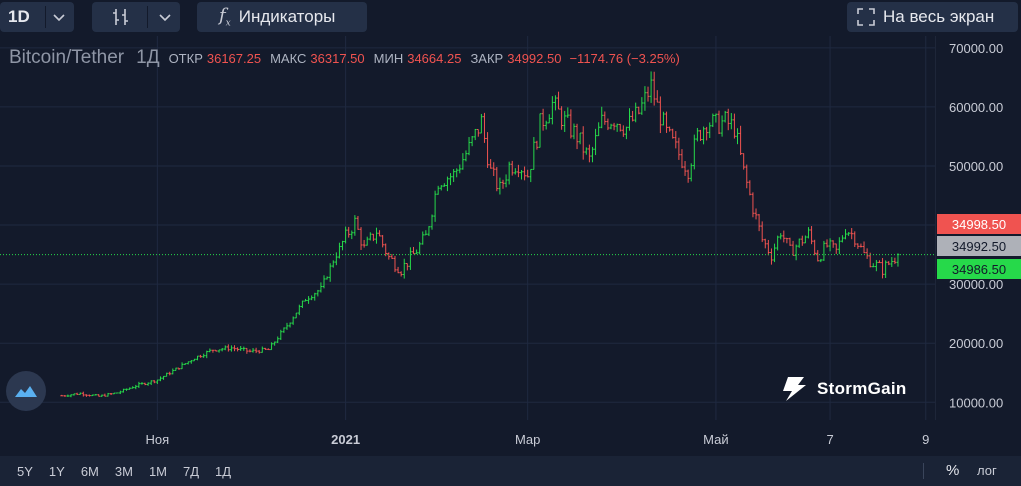 Image resolution: width=1021 pixels, height=486 pixels. Describe the element at coordinates (148, 57) in the screenshot. I see `legend-timeframe: 1Д` at that location.